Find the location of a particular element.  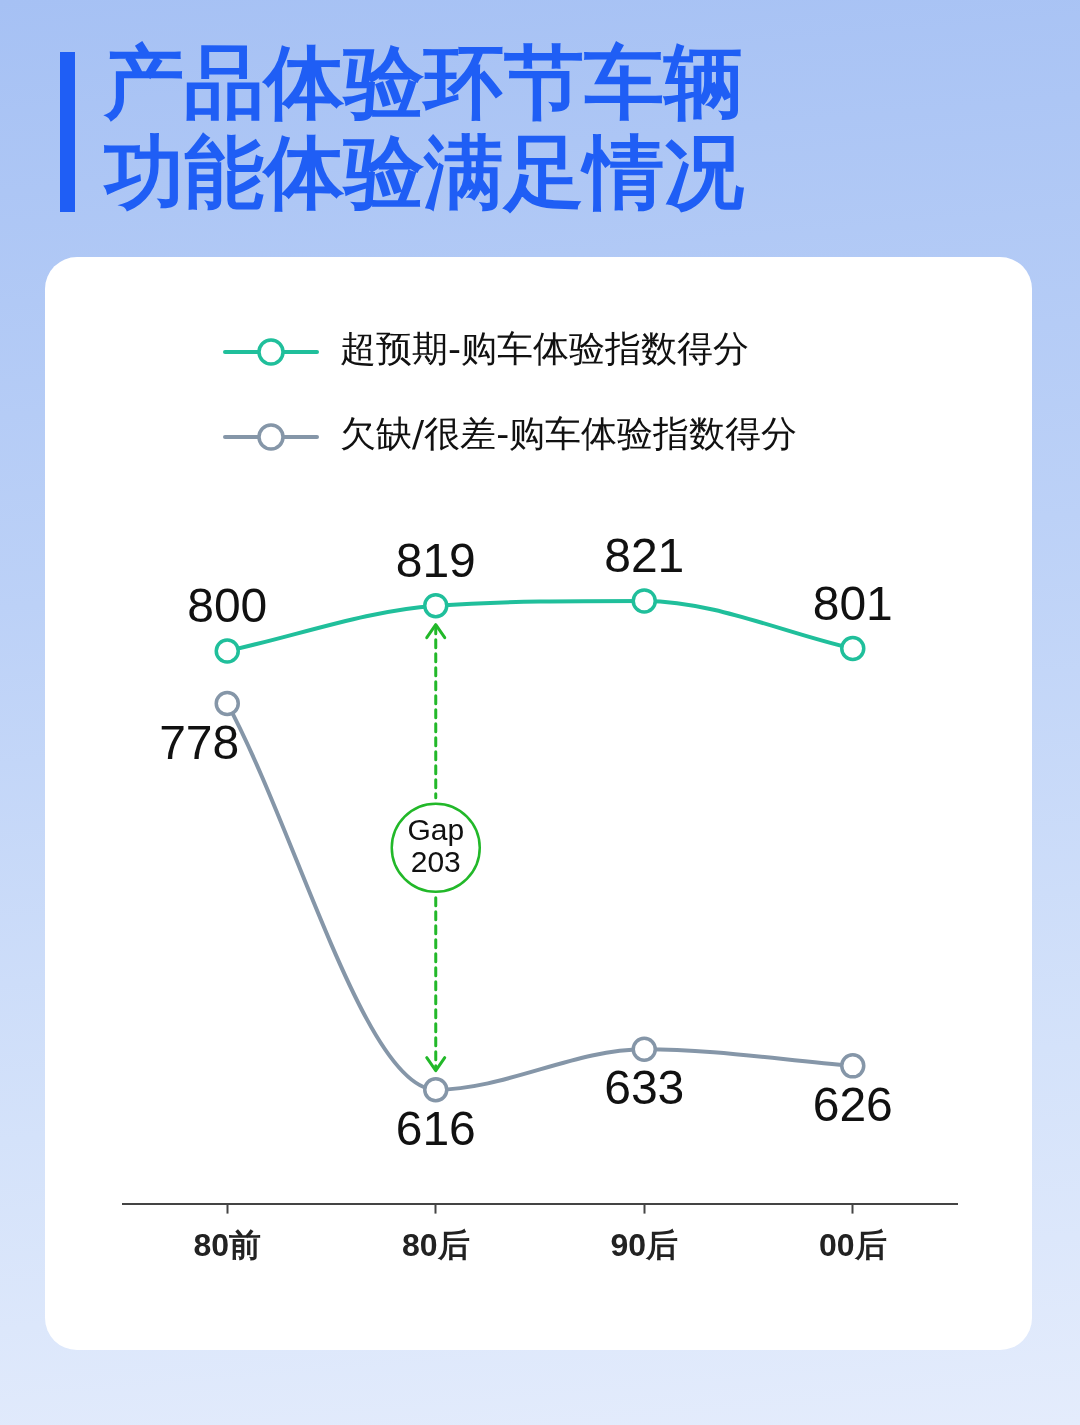

data-label: 616 is located at coordinates (435, 1128).